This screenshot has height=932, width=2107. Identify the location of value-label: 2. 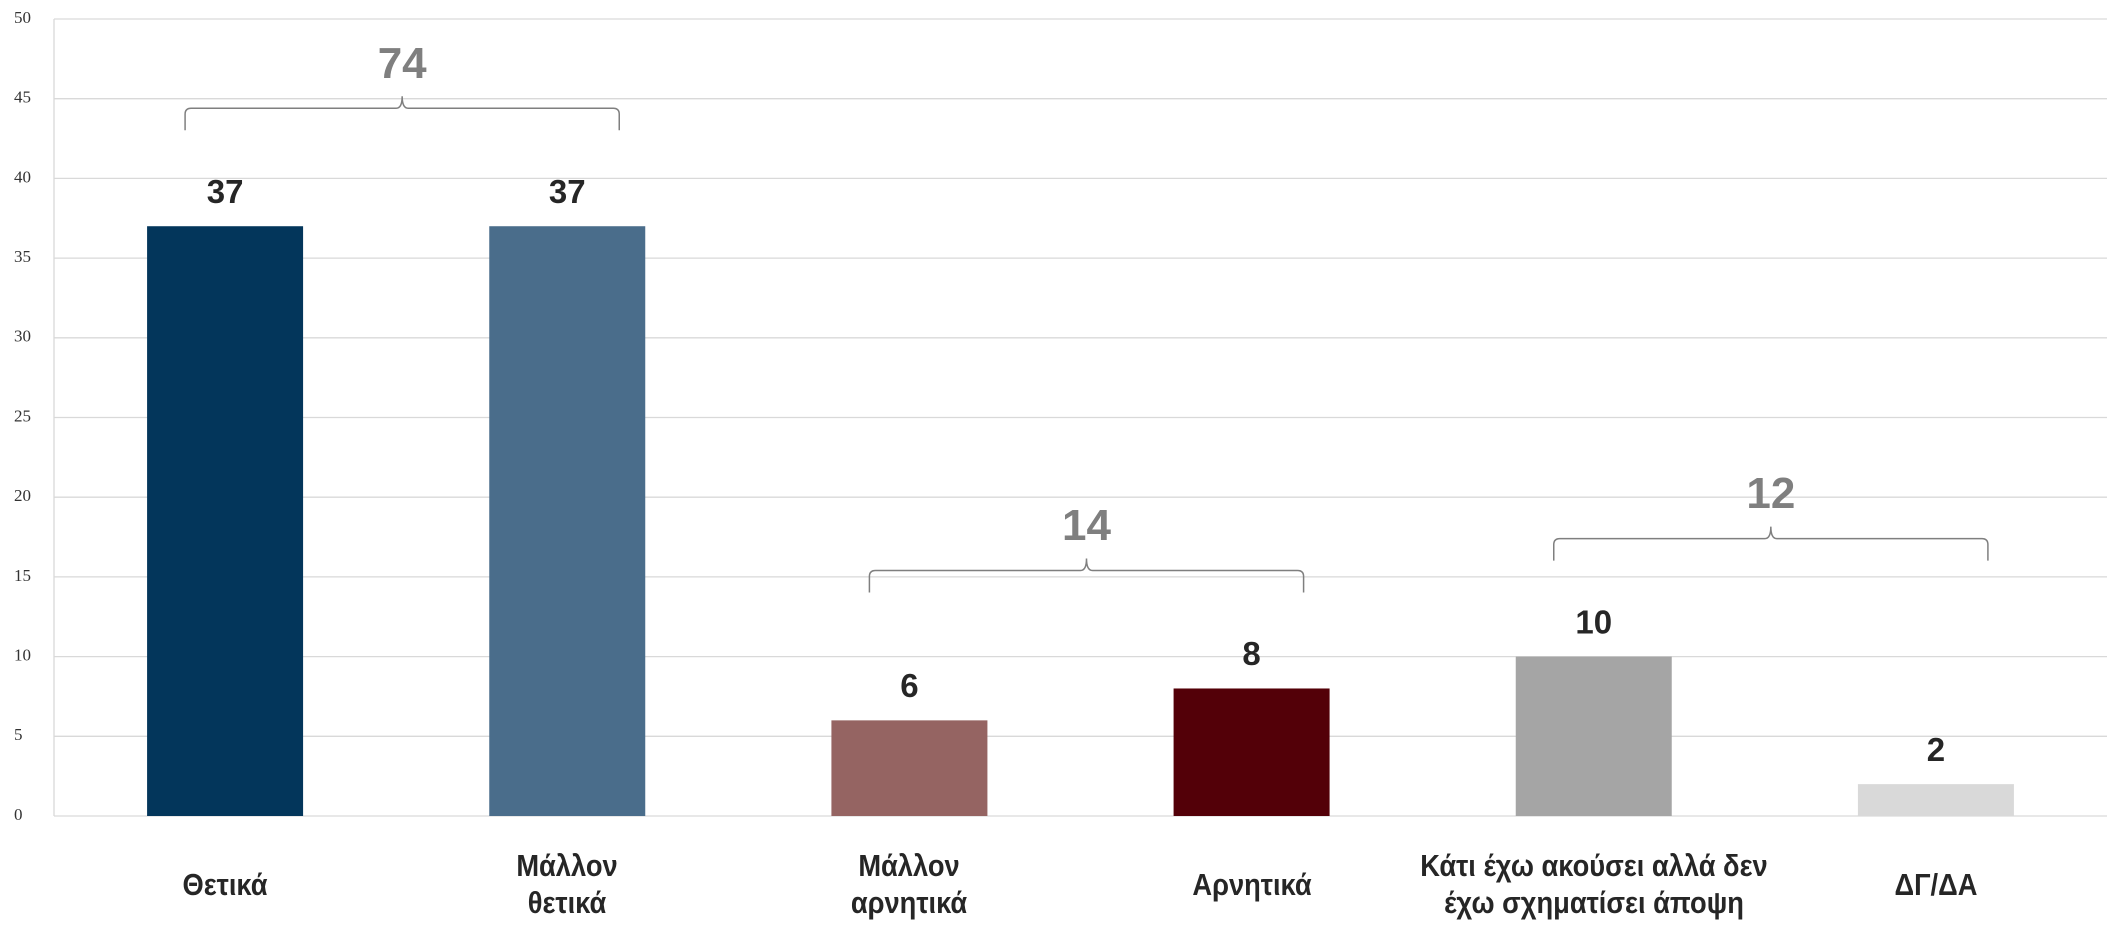
(1936, 749).